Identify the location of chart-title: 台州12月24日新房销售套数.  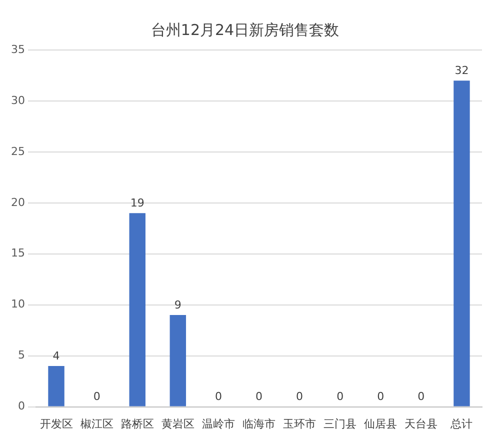
(245, 29).